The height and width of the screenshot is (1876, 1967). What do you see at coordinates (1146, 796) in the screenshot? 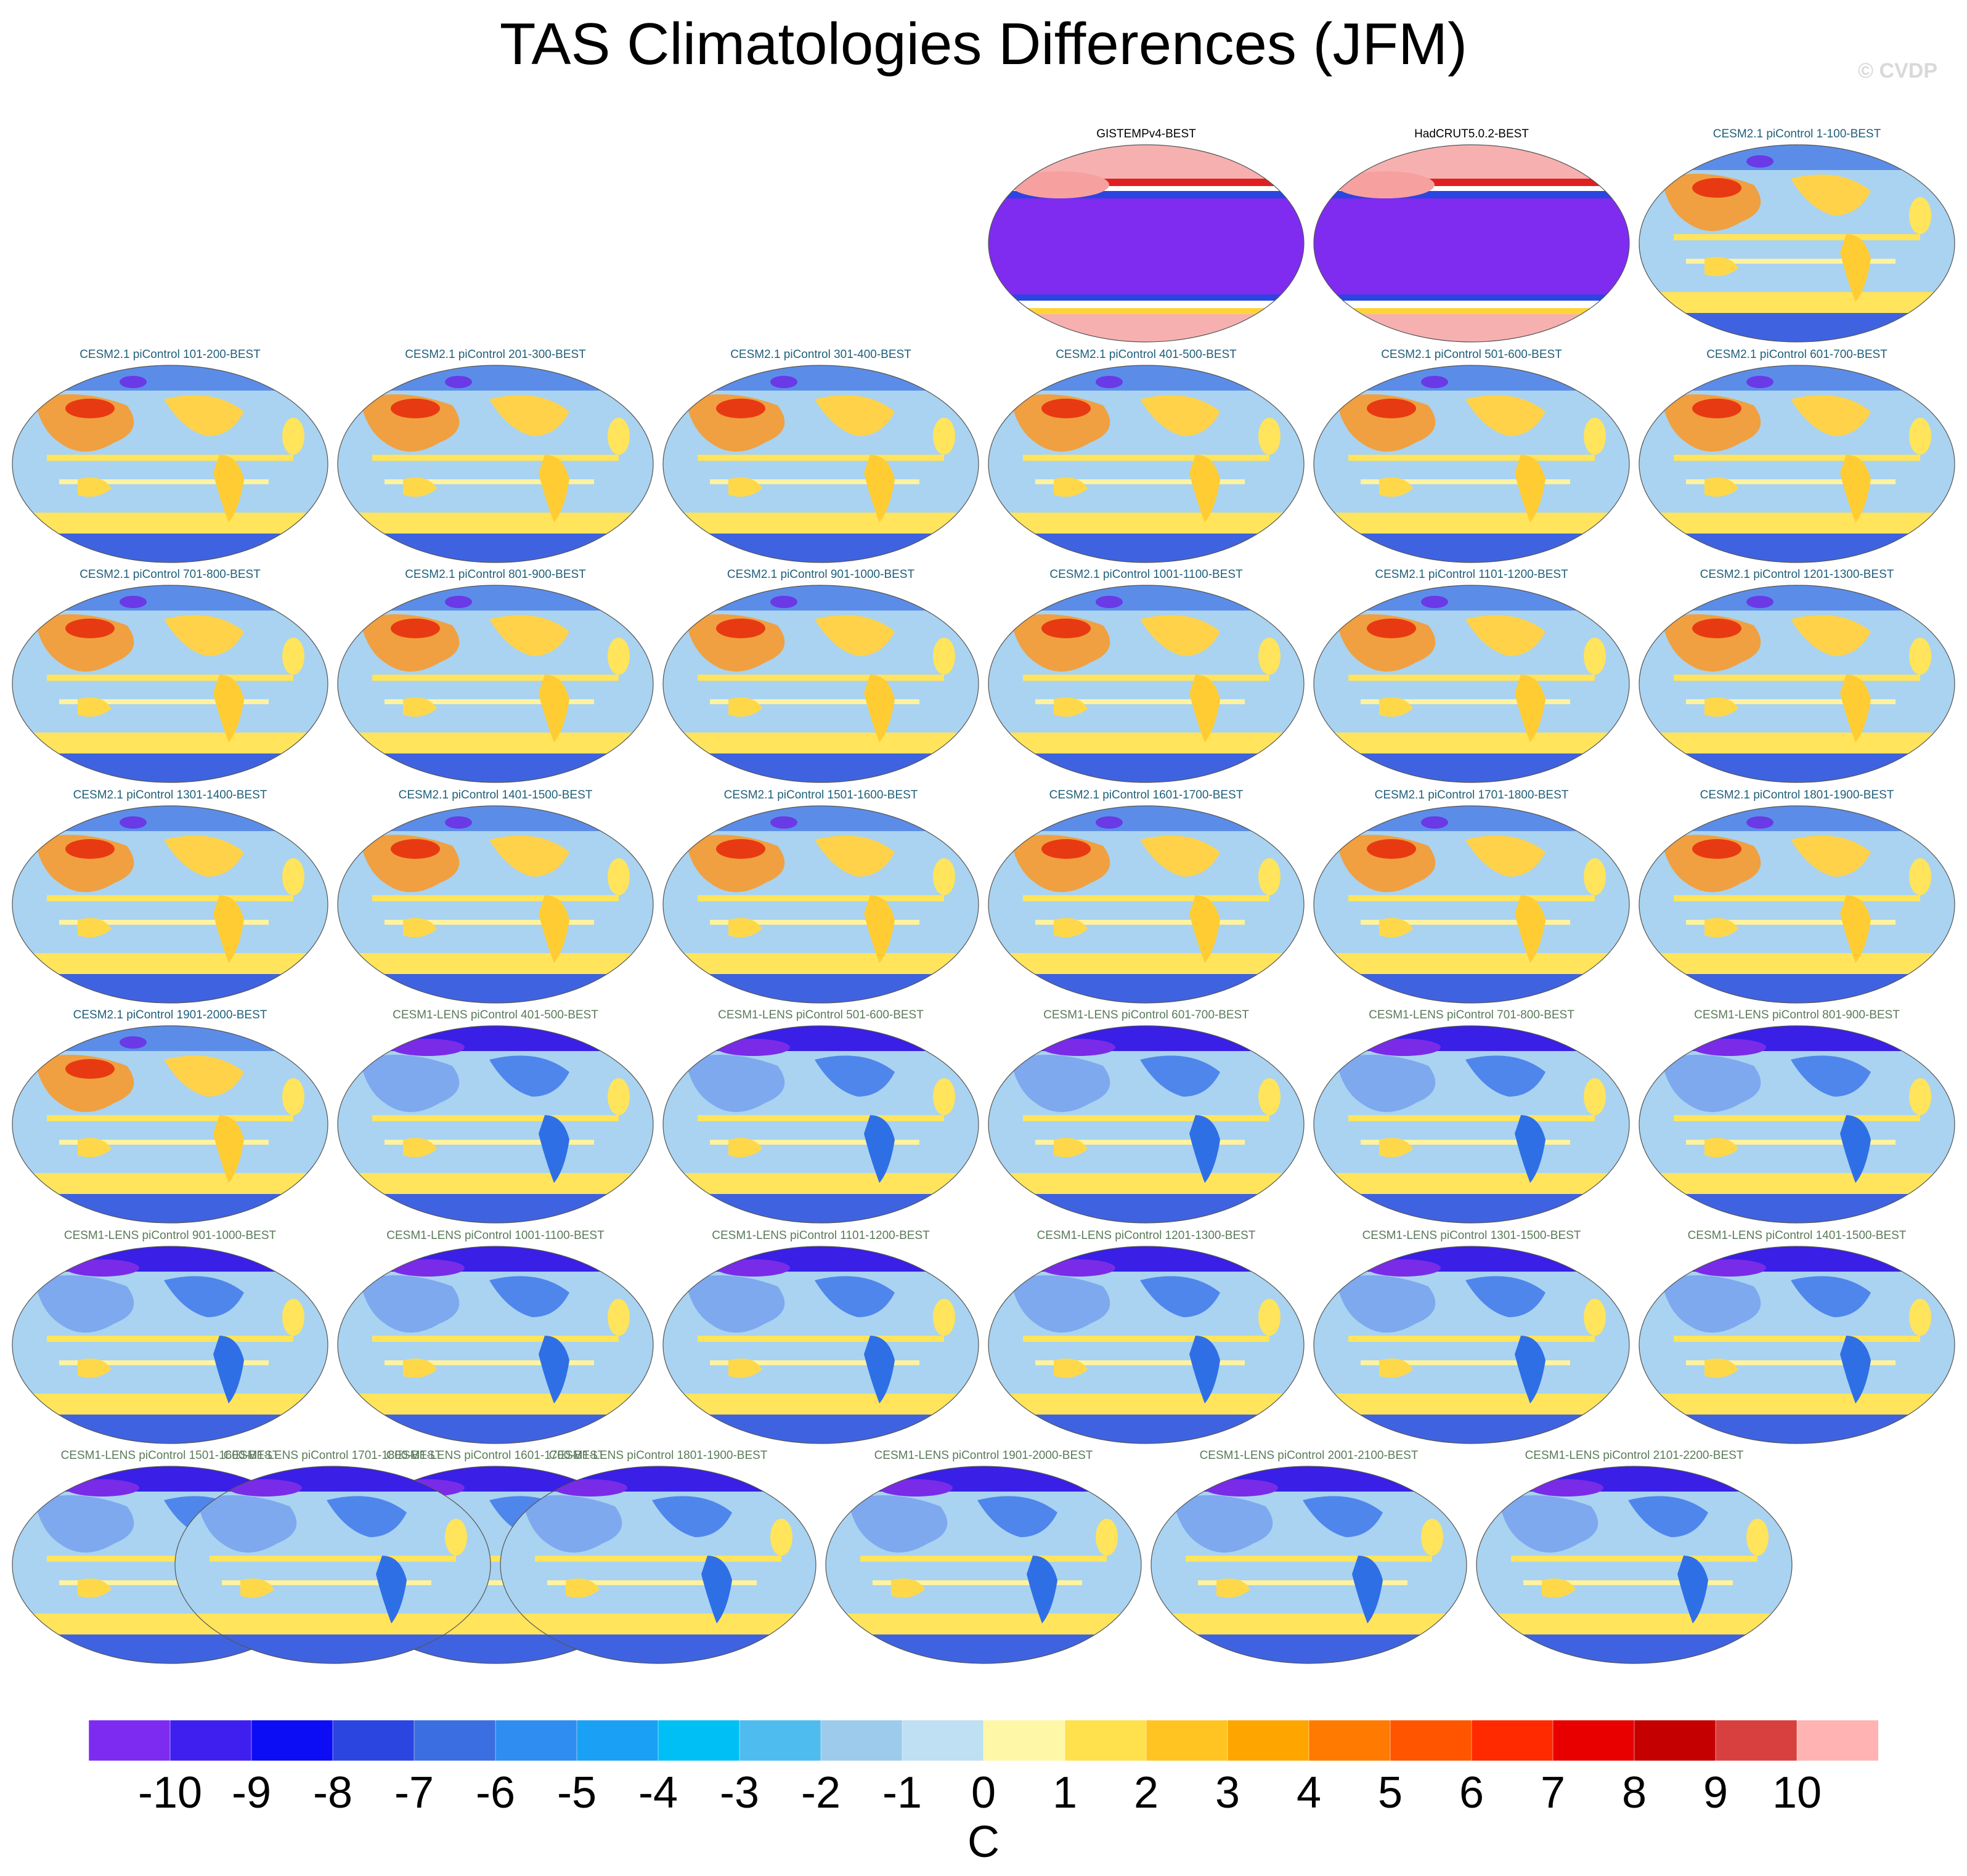
I see `panel-title: CESM2.1 piControl 1601-1700-BEST` at bounding box center [1146, 796].